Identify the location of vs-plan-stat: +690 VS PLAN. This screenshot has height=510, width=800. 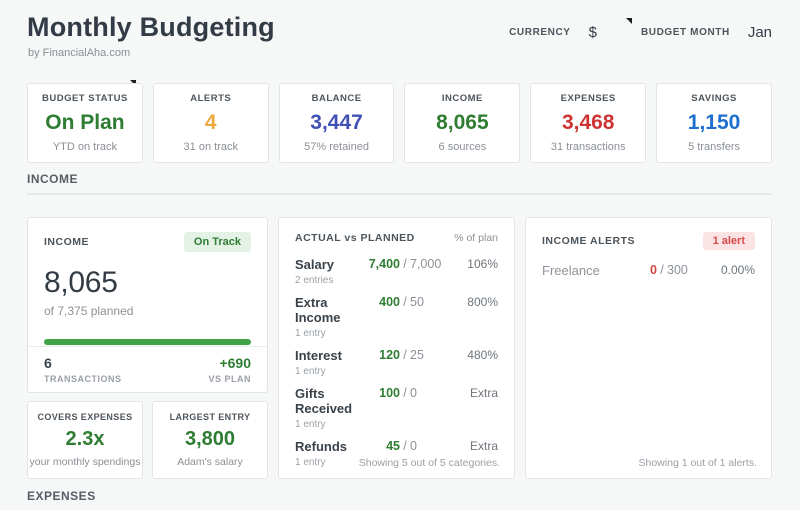
(229, 369).